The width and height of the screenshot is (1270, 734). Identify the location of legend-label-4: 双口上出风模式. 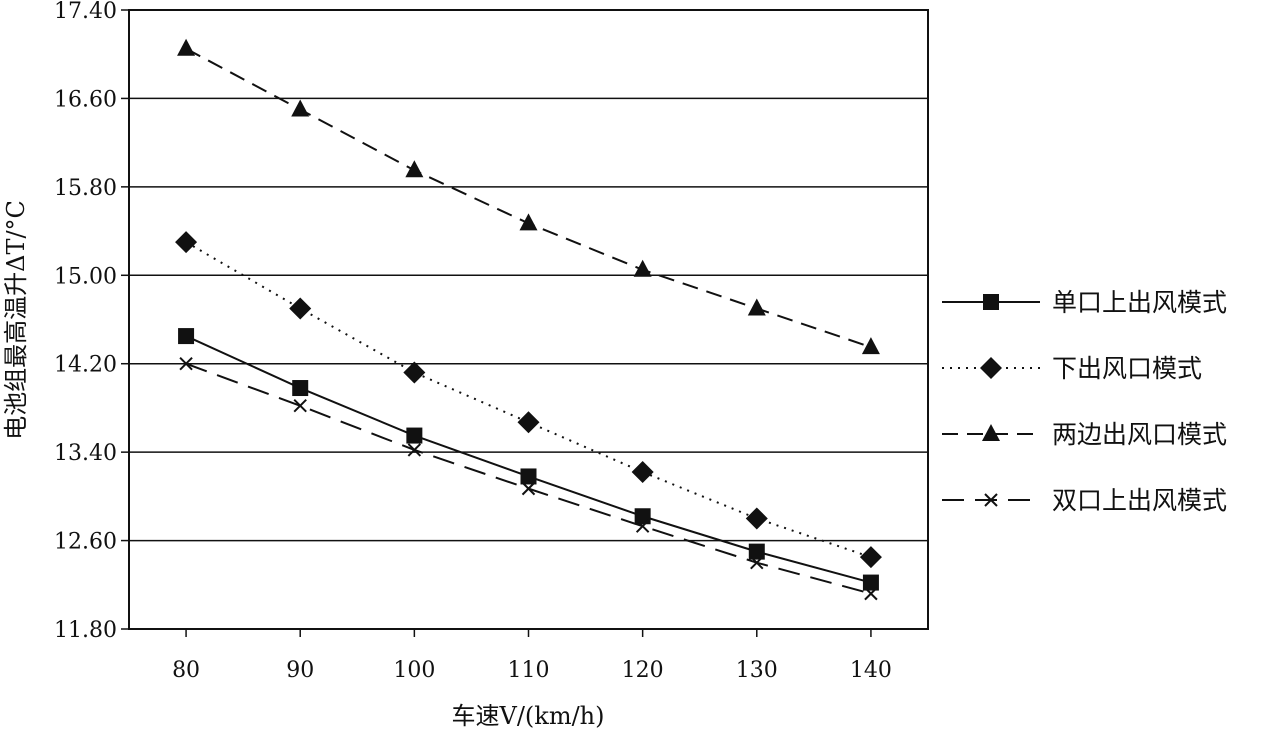
(1139, 500).